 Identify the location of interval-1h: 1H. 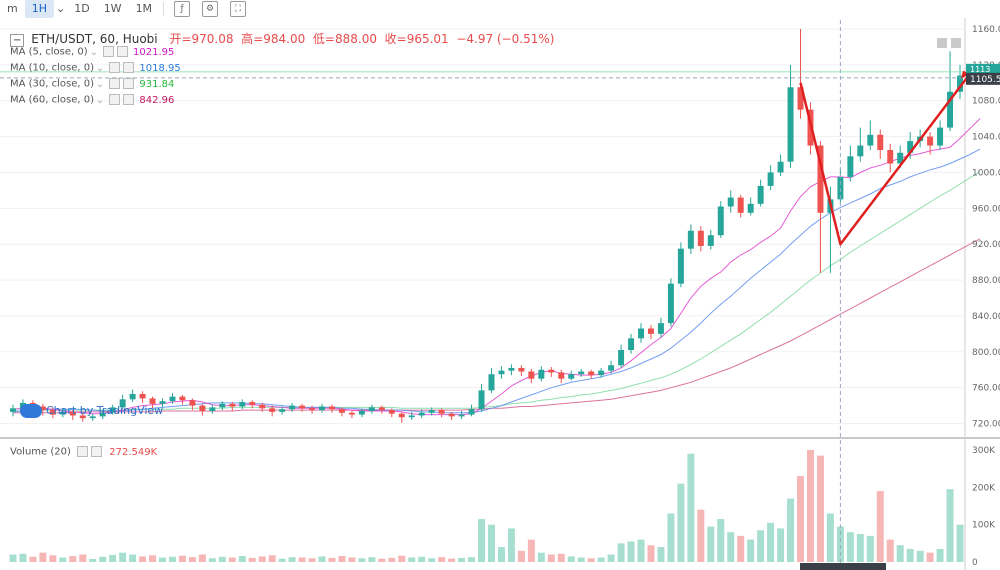
(39, 9).